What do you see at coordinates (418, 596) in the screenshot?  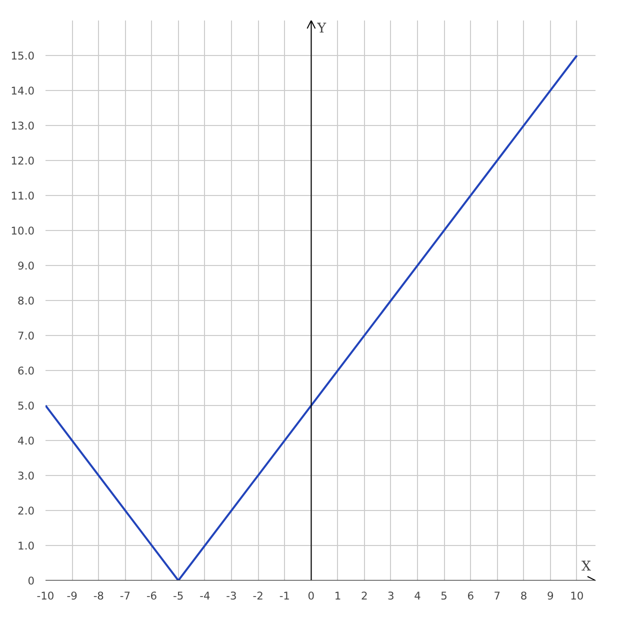 I see `x-tick-label: 4` at bounding box center [418, 596].